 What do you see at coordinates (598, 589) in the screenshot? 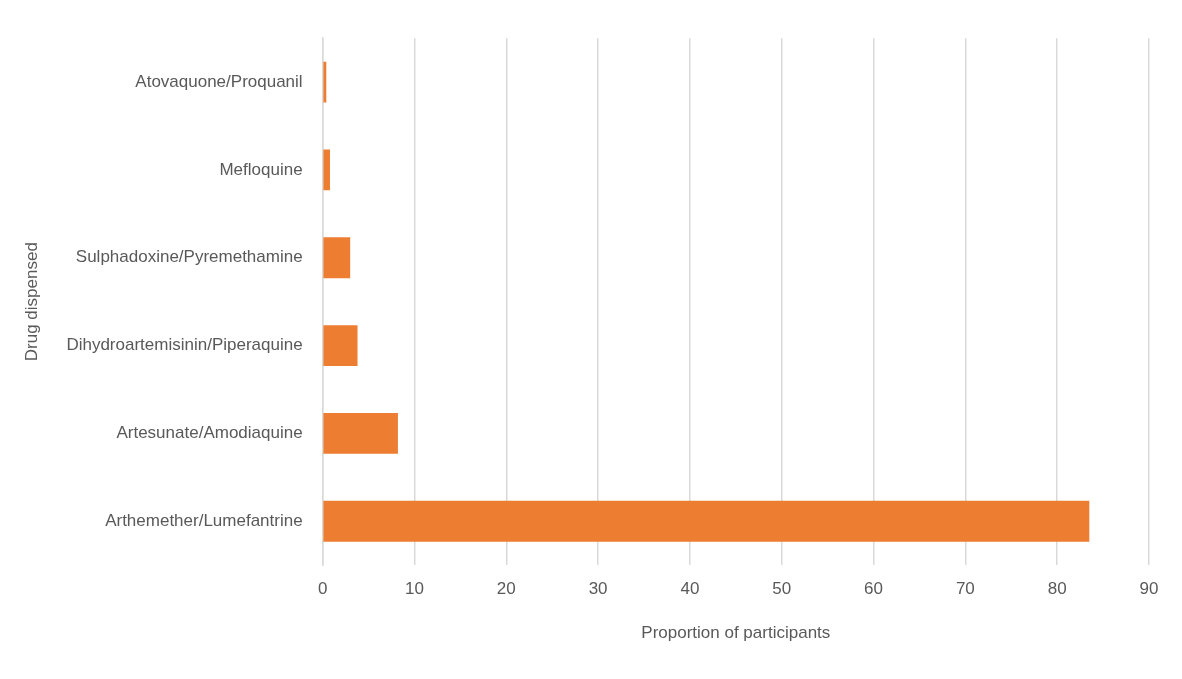
I see `x-tick-label: 30` at bounding box center [598, 589].